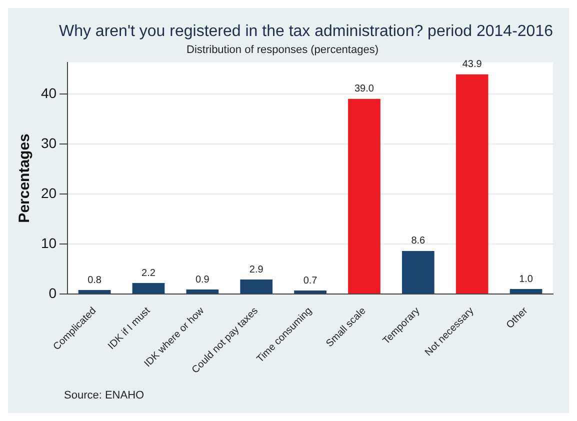  What do you see at coordinates (202, 280) in the screenshot?
I see `data-label: 0.9` at bounding box center [202, 280].